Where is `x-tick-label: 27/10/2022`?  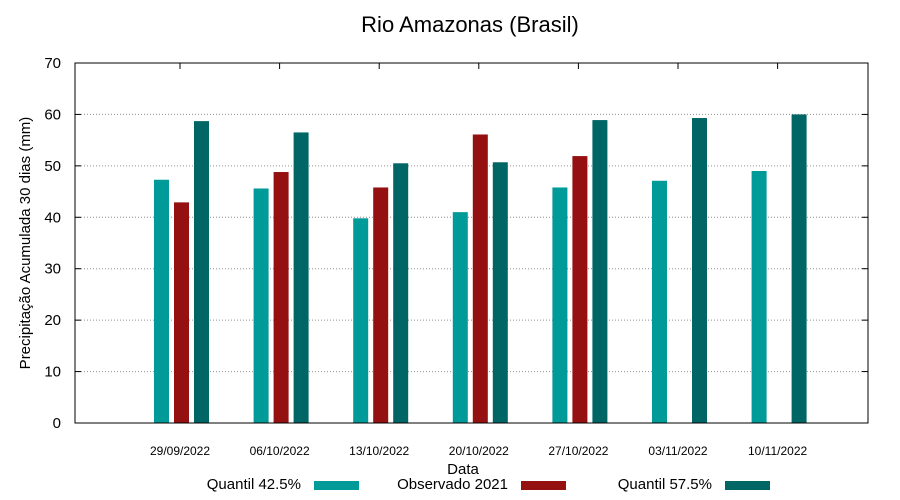
x-tick-label: 27/10/2022 is located at coordinates (578, 451).